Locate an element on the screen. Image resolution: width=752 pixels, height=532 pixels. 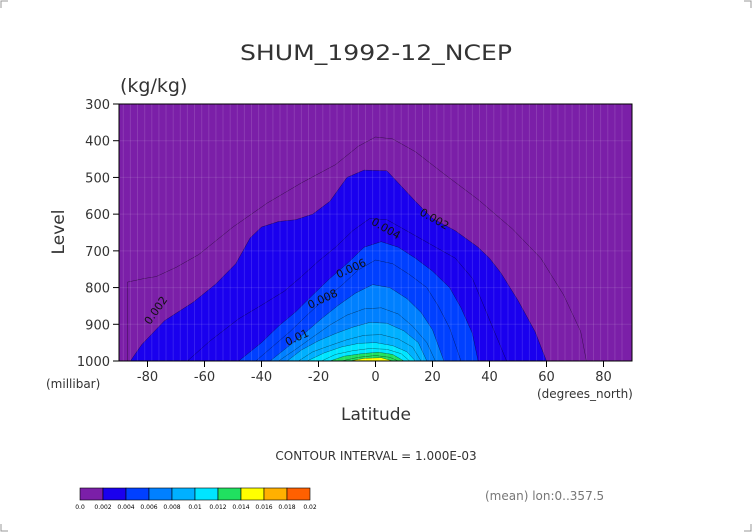
colorbar-tick-label: 0.02 is located at coordinates (310, 507).